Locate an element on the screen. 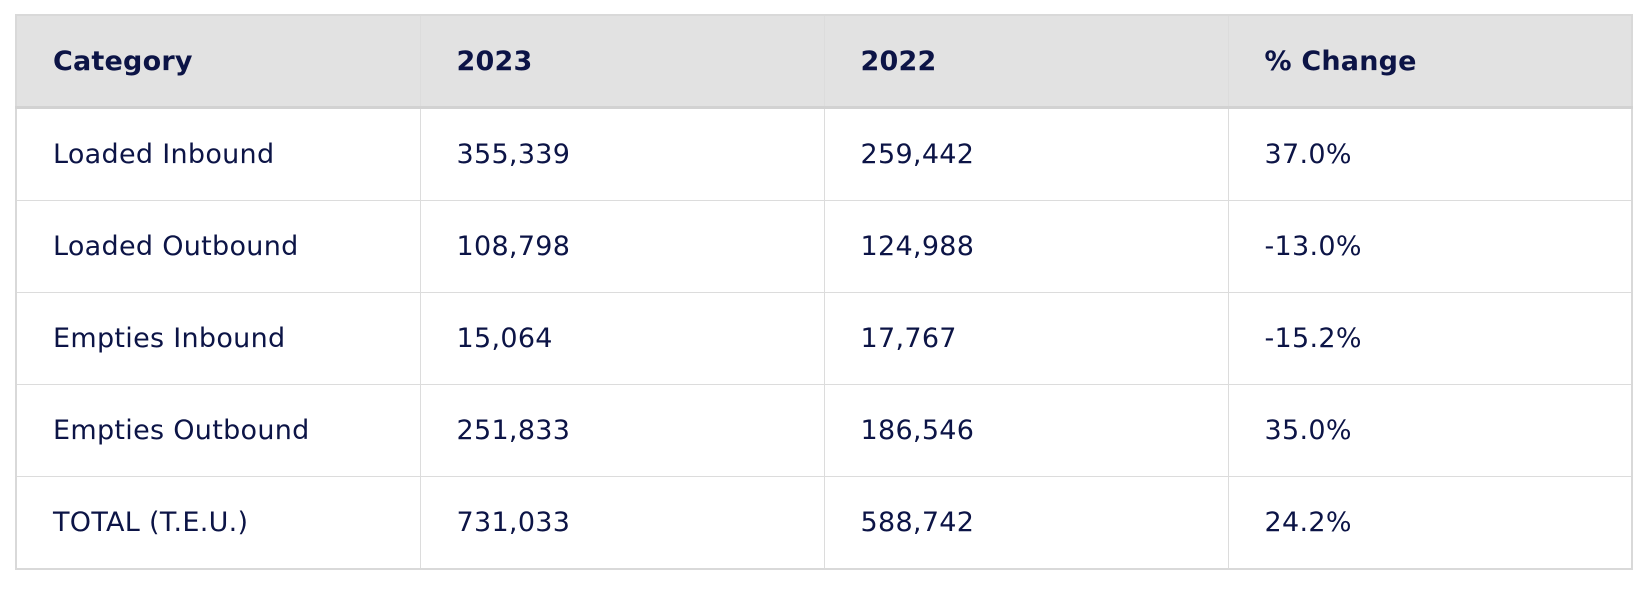 The image size is (1644, 596). cell-2023: 251,833 is located at coordinates (622, 430).